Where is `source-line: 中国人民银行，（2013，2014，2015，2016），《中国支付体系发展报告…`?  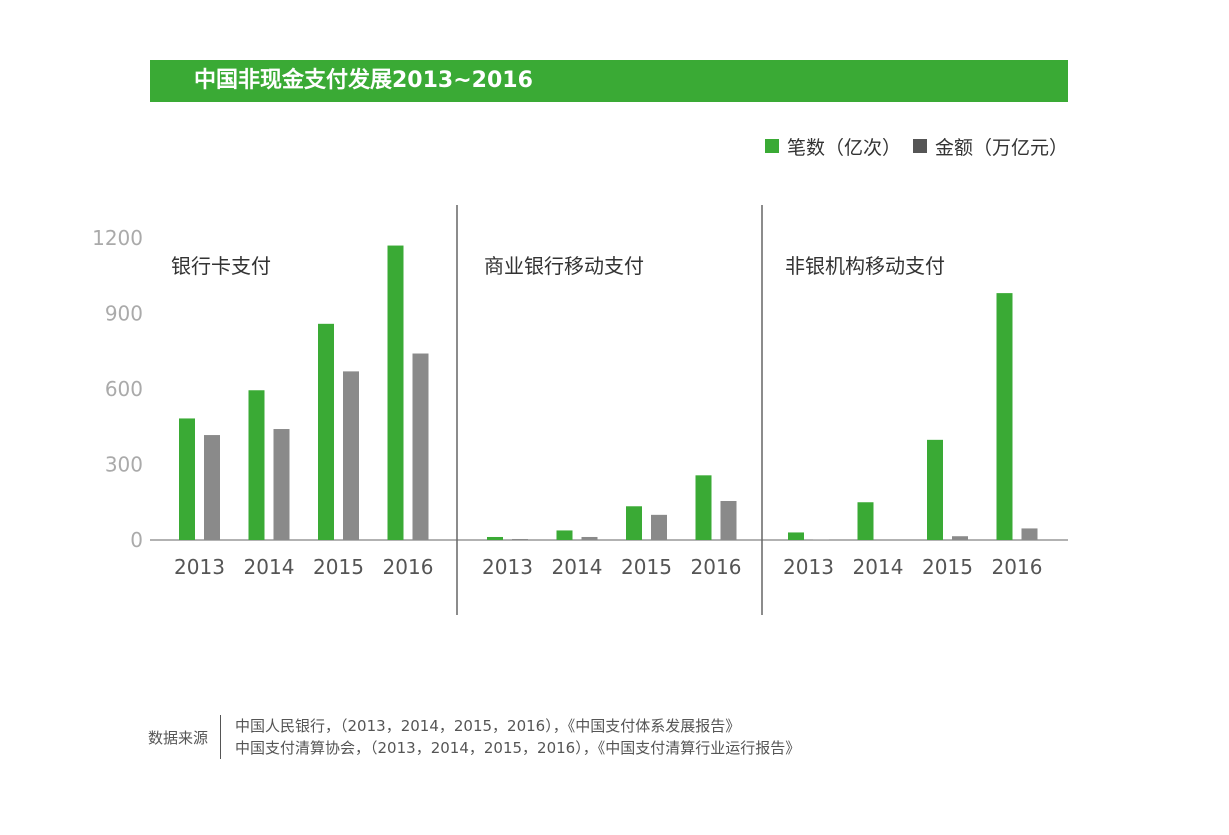
source-line: 中国人民银行，（2013，2014，2015，2016），《中国支付体系发展报告… is located at coordinates (488, 726).